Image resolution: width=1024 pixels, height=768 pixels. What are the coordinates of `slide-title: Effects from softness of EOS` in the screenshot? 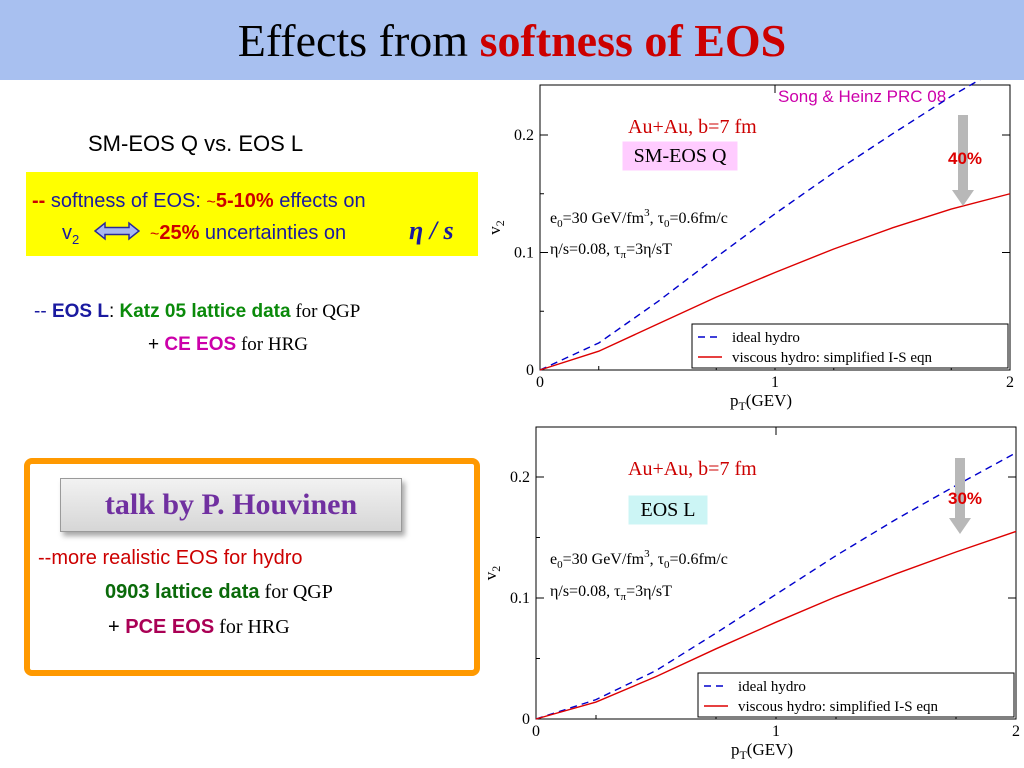 It's located at (512, 40).